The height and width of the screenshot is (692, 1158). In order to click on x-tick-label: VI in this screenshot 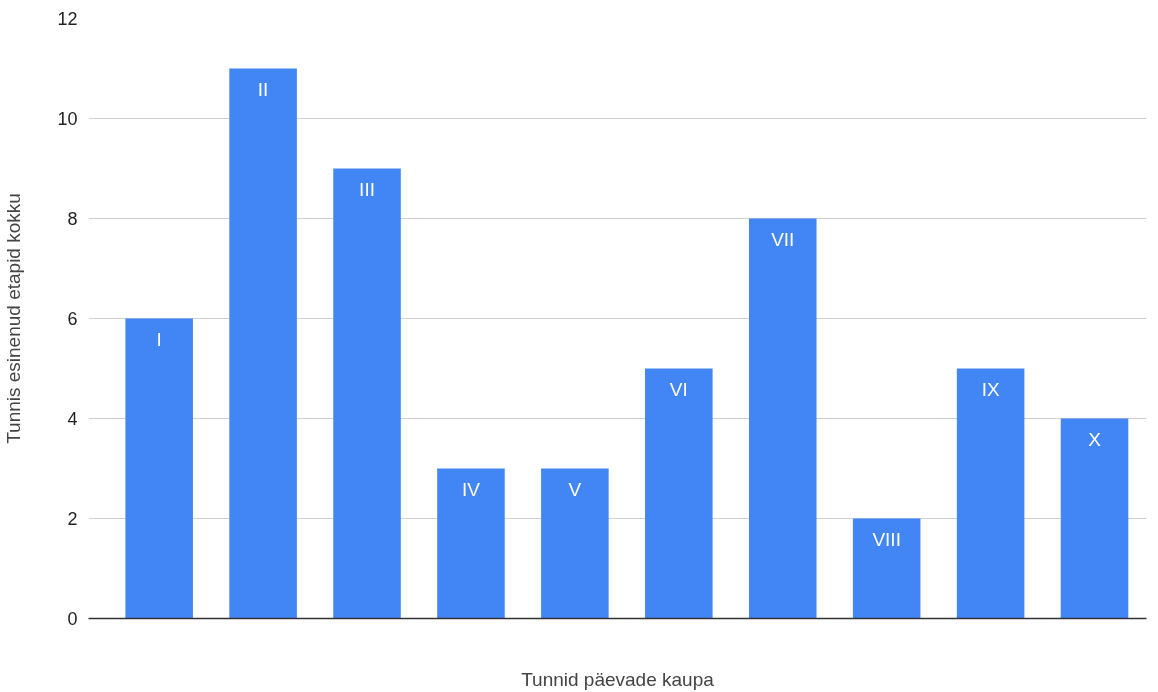, I will do `click(678, 389)`.